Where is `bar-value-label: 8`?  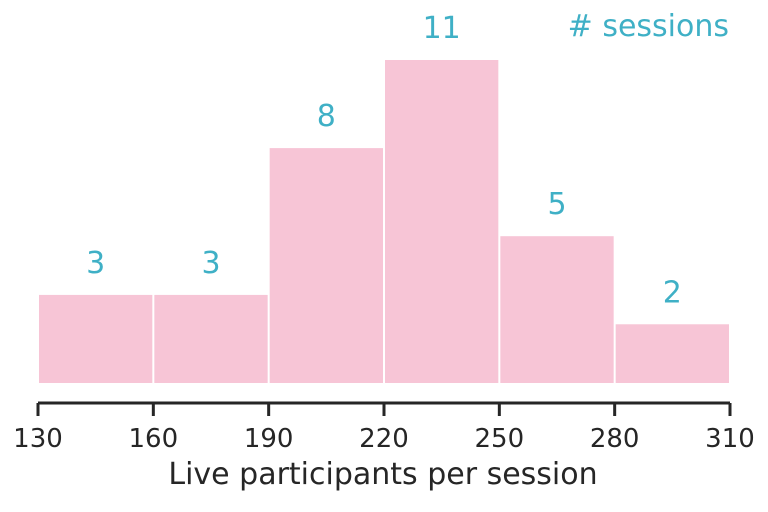 bar-value-label: 8 is located at coordinates (326, 116).